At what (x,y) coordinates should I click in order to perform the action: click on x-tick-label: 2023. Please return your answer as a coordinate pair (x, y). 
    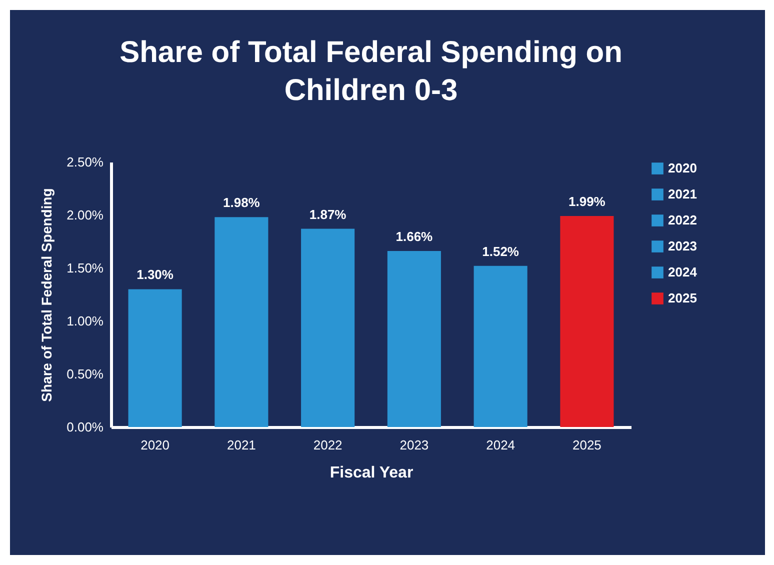
    Looking at the image, I should click on (414, 445).